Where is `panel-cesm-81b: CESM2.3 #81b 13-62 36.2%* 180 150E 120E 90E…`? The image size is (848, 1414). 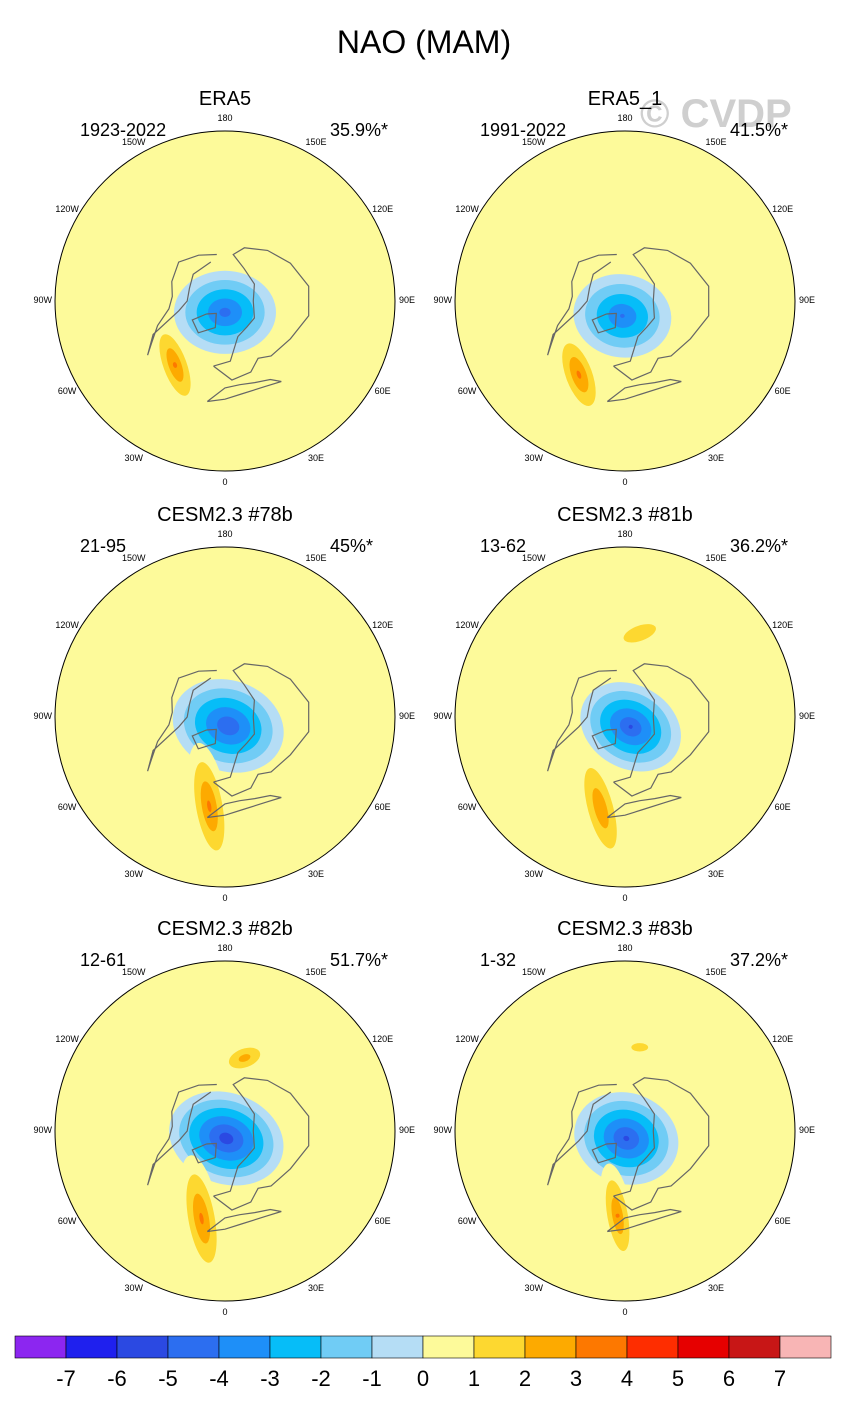 panel-cesm-81b: CESM2.3 #81b 13-62 36.2%* 180 150E 120E 90E… is located at coordinates (641, 709).